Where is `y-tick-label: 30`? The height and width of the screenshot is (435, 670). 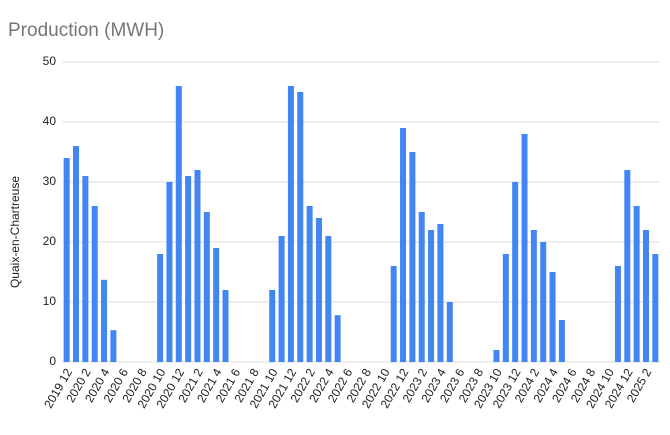
y-tick-label: 30 is located at coordinates (50, 181).